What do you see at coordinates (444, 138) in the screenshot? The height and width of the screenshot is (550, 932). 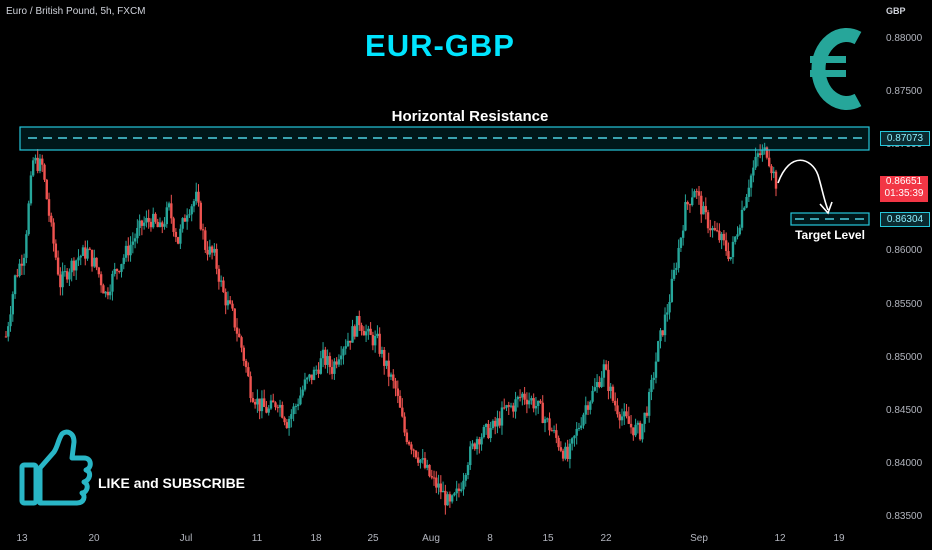 I see `resistance-zone` at bounding box center [444, 138].